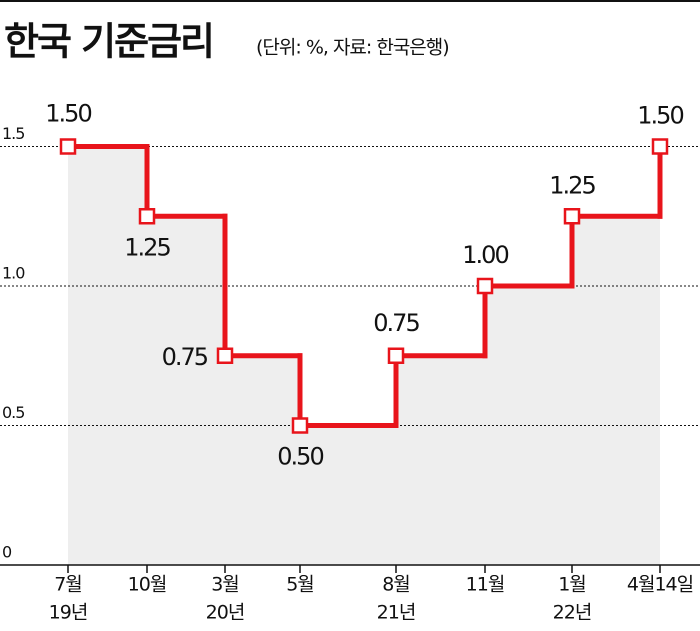  I want to click on x-tick-label: 11월, so click(485, 585).